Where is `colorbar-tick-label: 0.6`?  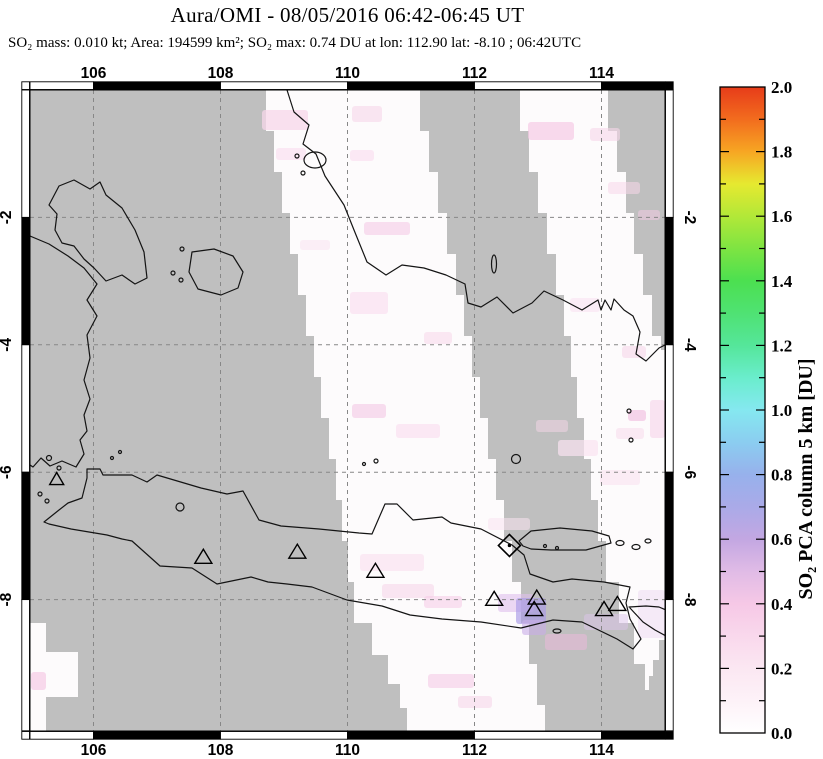
colorbar-tick-label: 0.6 is located at coordinates (781, 539).